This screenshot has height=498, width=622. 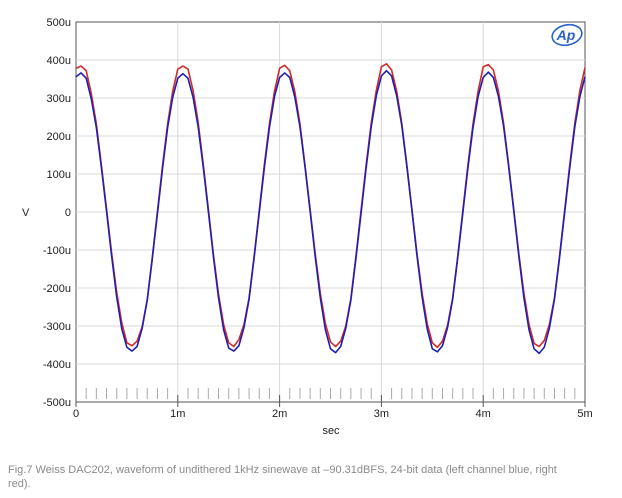 I want to click on y-tick-label: -100u, so click(x=57, y=251).